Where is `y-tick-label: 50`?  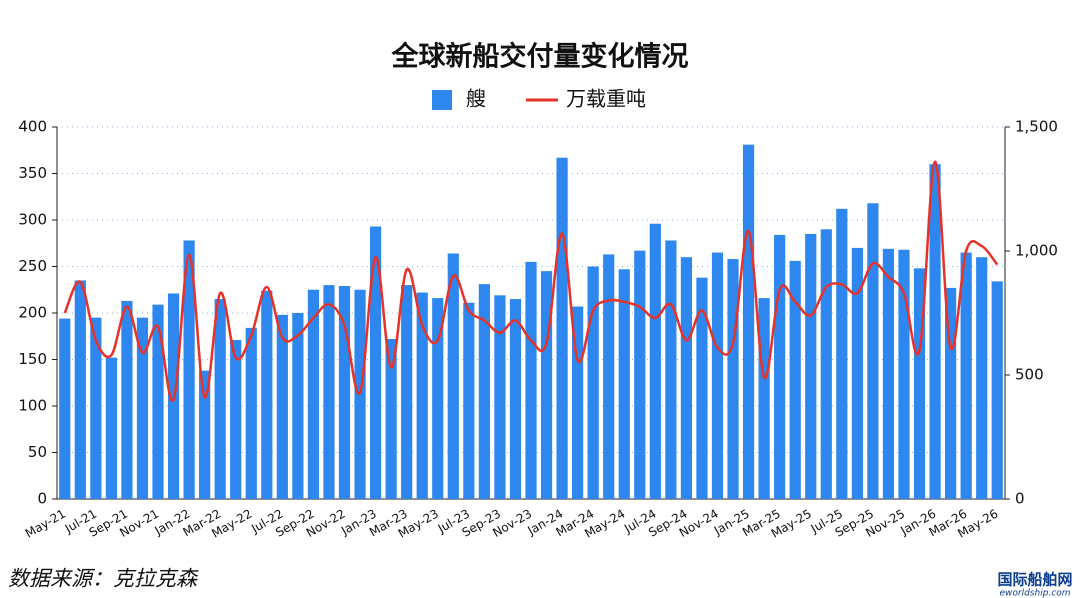 y-tick-label: 50 is located at coordinates (37, 452).